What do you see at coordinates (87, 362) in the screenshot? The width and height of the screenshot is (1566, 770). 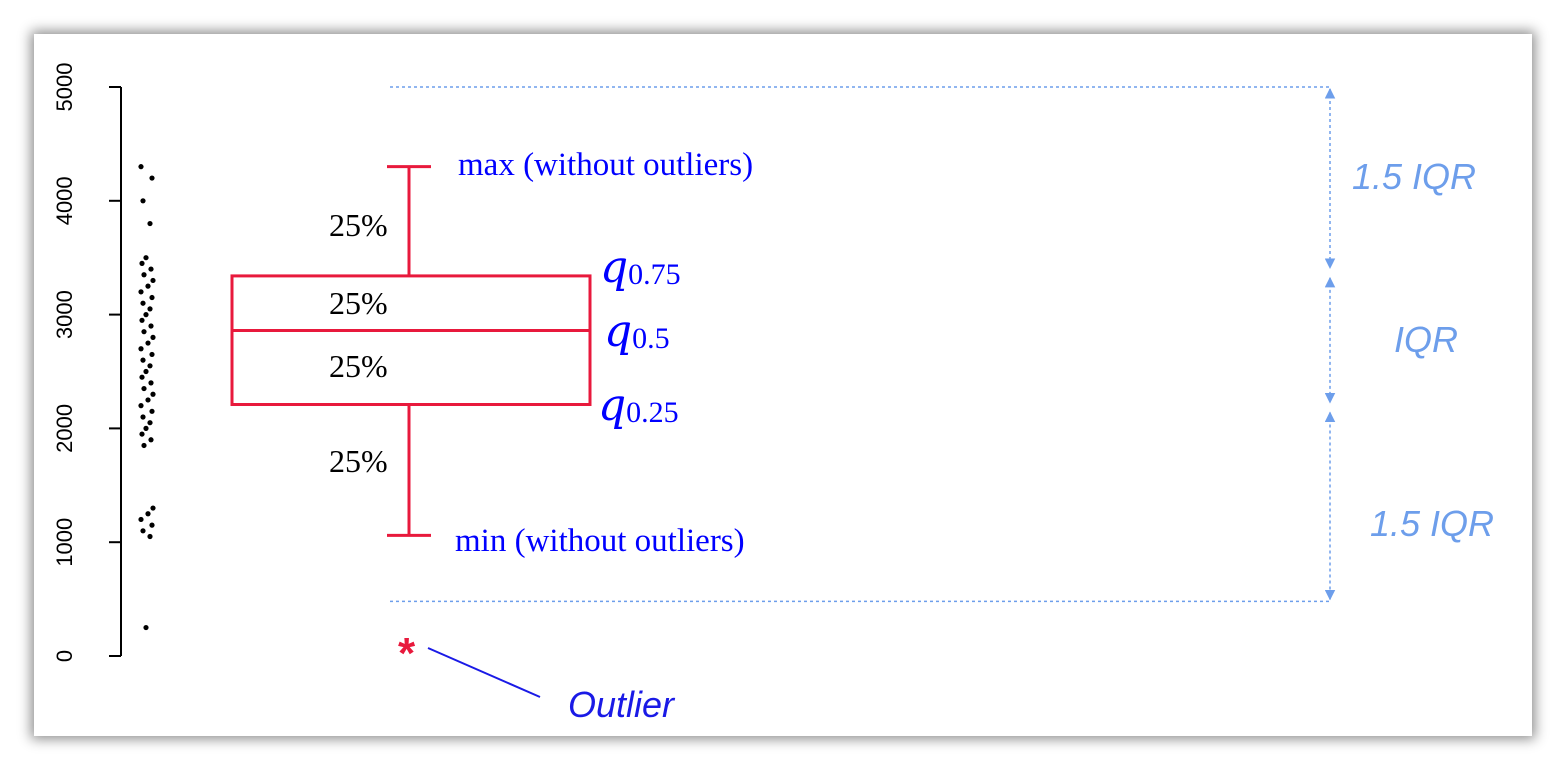 I see `y-axis: 0 1000 2000 3000 4000 5000` at bounding box center [87, 362].